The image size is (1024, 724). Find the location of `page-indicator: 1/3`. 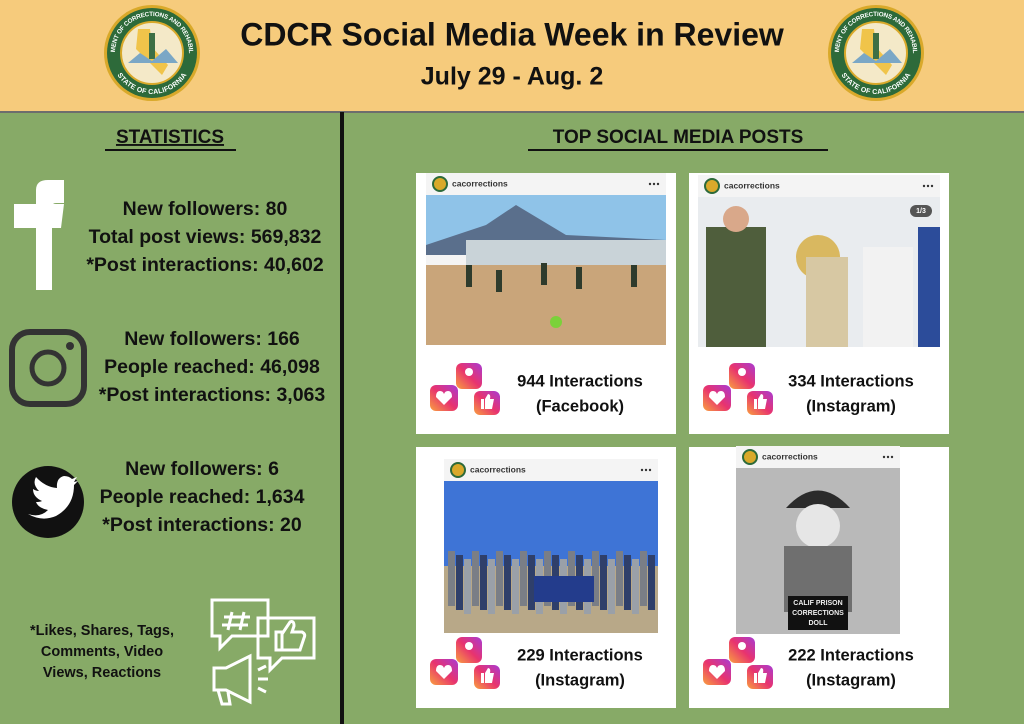

page-indicator: 1/3 is located at coordinates (921, 211).